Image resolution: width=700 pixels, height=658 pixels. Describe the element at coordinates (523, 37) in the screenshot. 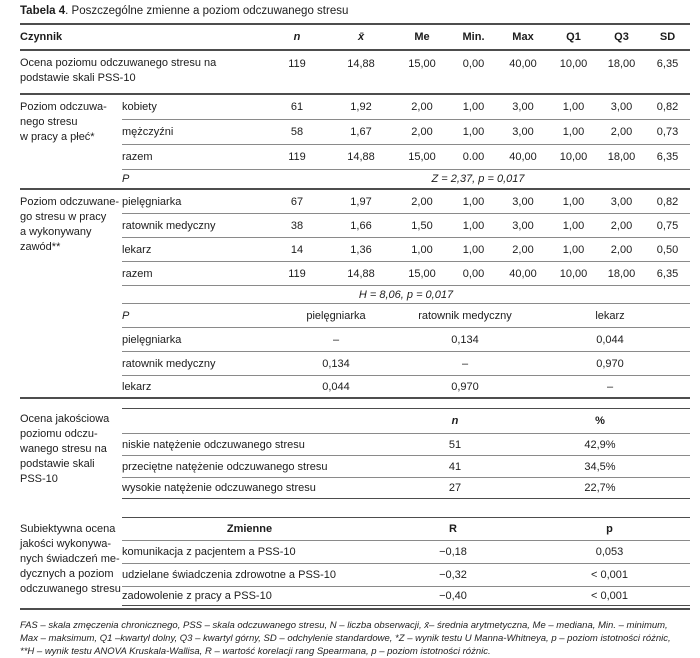

I see `header-max: Max` at that location.